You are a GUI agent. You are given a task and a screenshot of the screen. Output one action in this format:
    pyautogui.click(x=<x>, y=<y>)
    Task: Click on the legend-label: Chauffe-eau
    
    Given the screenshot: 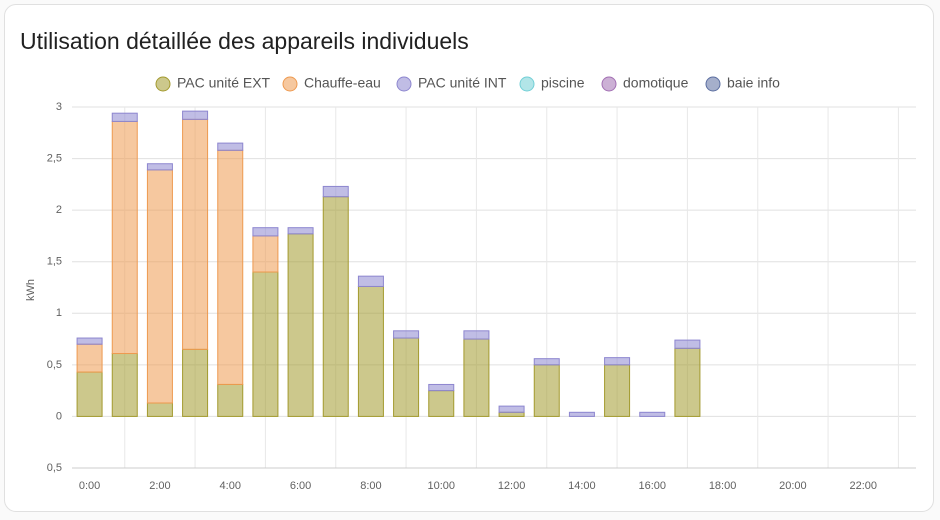 What is the action you would take?
    pyautogui.click(x=342, y=83)
    